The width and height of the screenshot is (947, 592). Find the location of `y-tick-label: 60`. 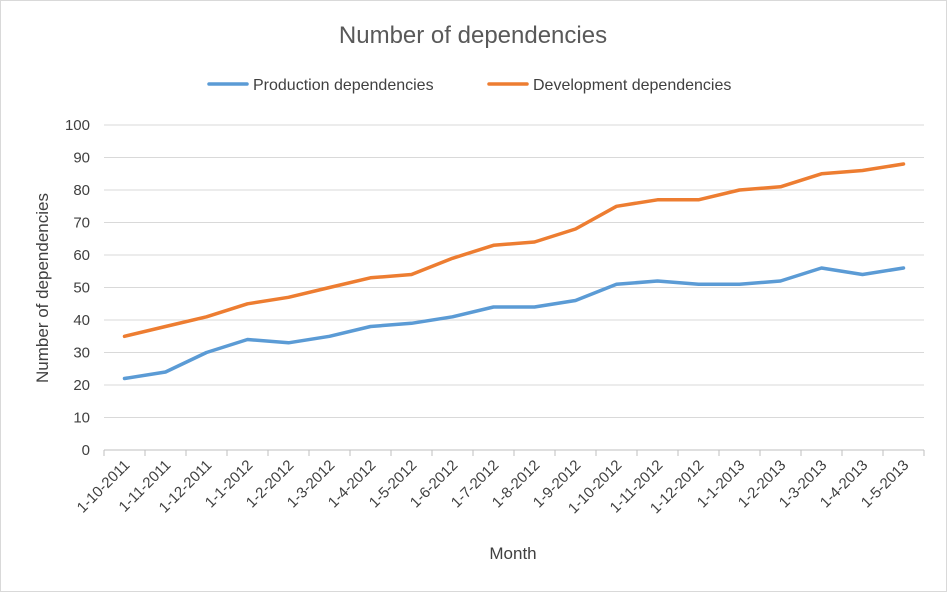

y-tick-label: 60 is located at coordinates (81, 255).